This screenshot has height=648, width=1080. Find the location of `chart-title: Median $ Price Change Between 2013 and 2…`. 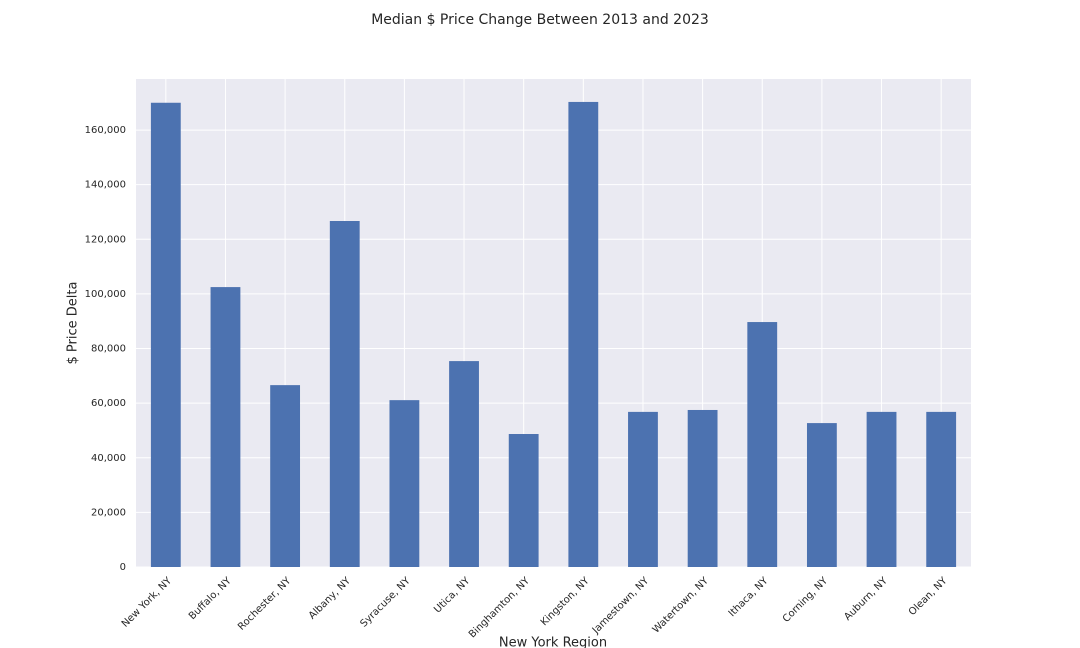

chart-title: Median $ Price Change Between 2013 and 2… is located at coordinates (540, 20).